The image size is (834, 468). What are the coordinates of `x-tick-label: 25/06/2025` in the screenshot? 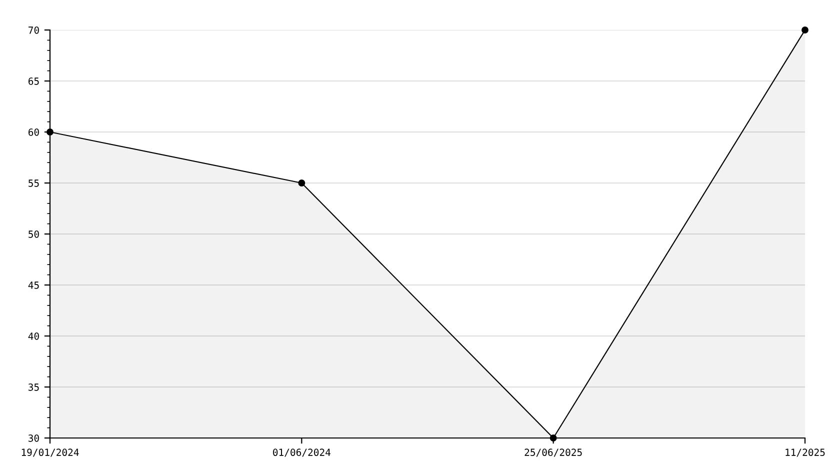 It's located at (553, 452).